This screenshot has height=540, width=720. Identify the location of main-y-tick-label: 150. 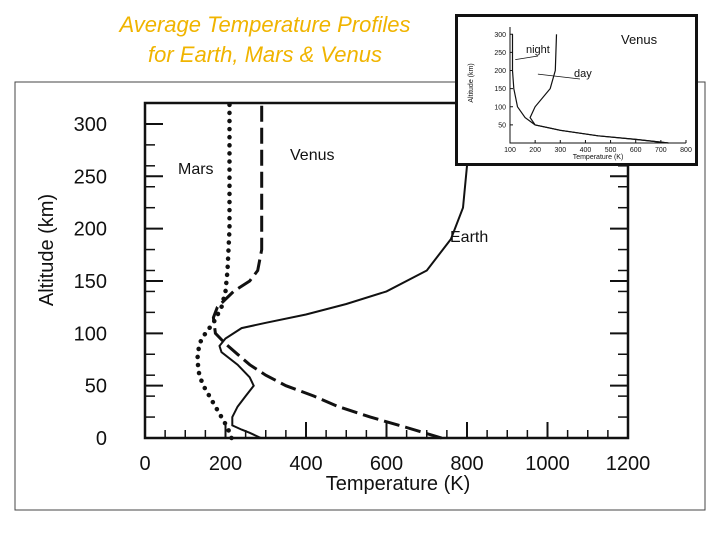
(90, 282).